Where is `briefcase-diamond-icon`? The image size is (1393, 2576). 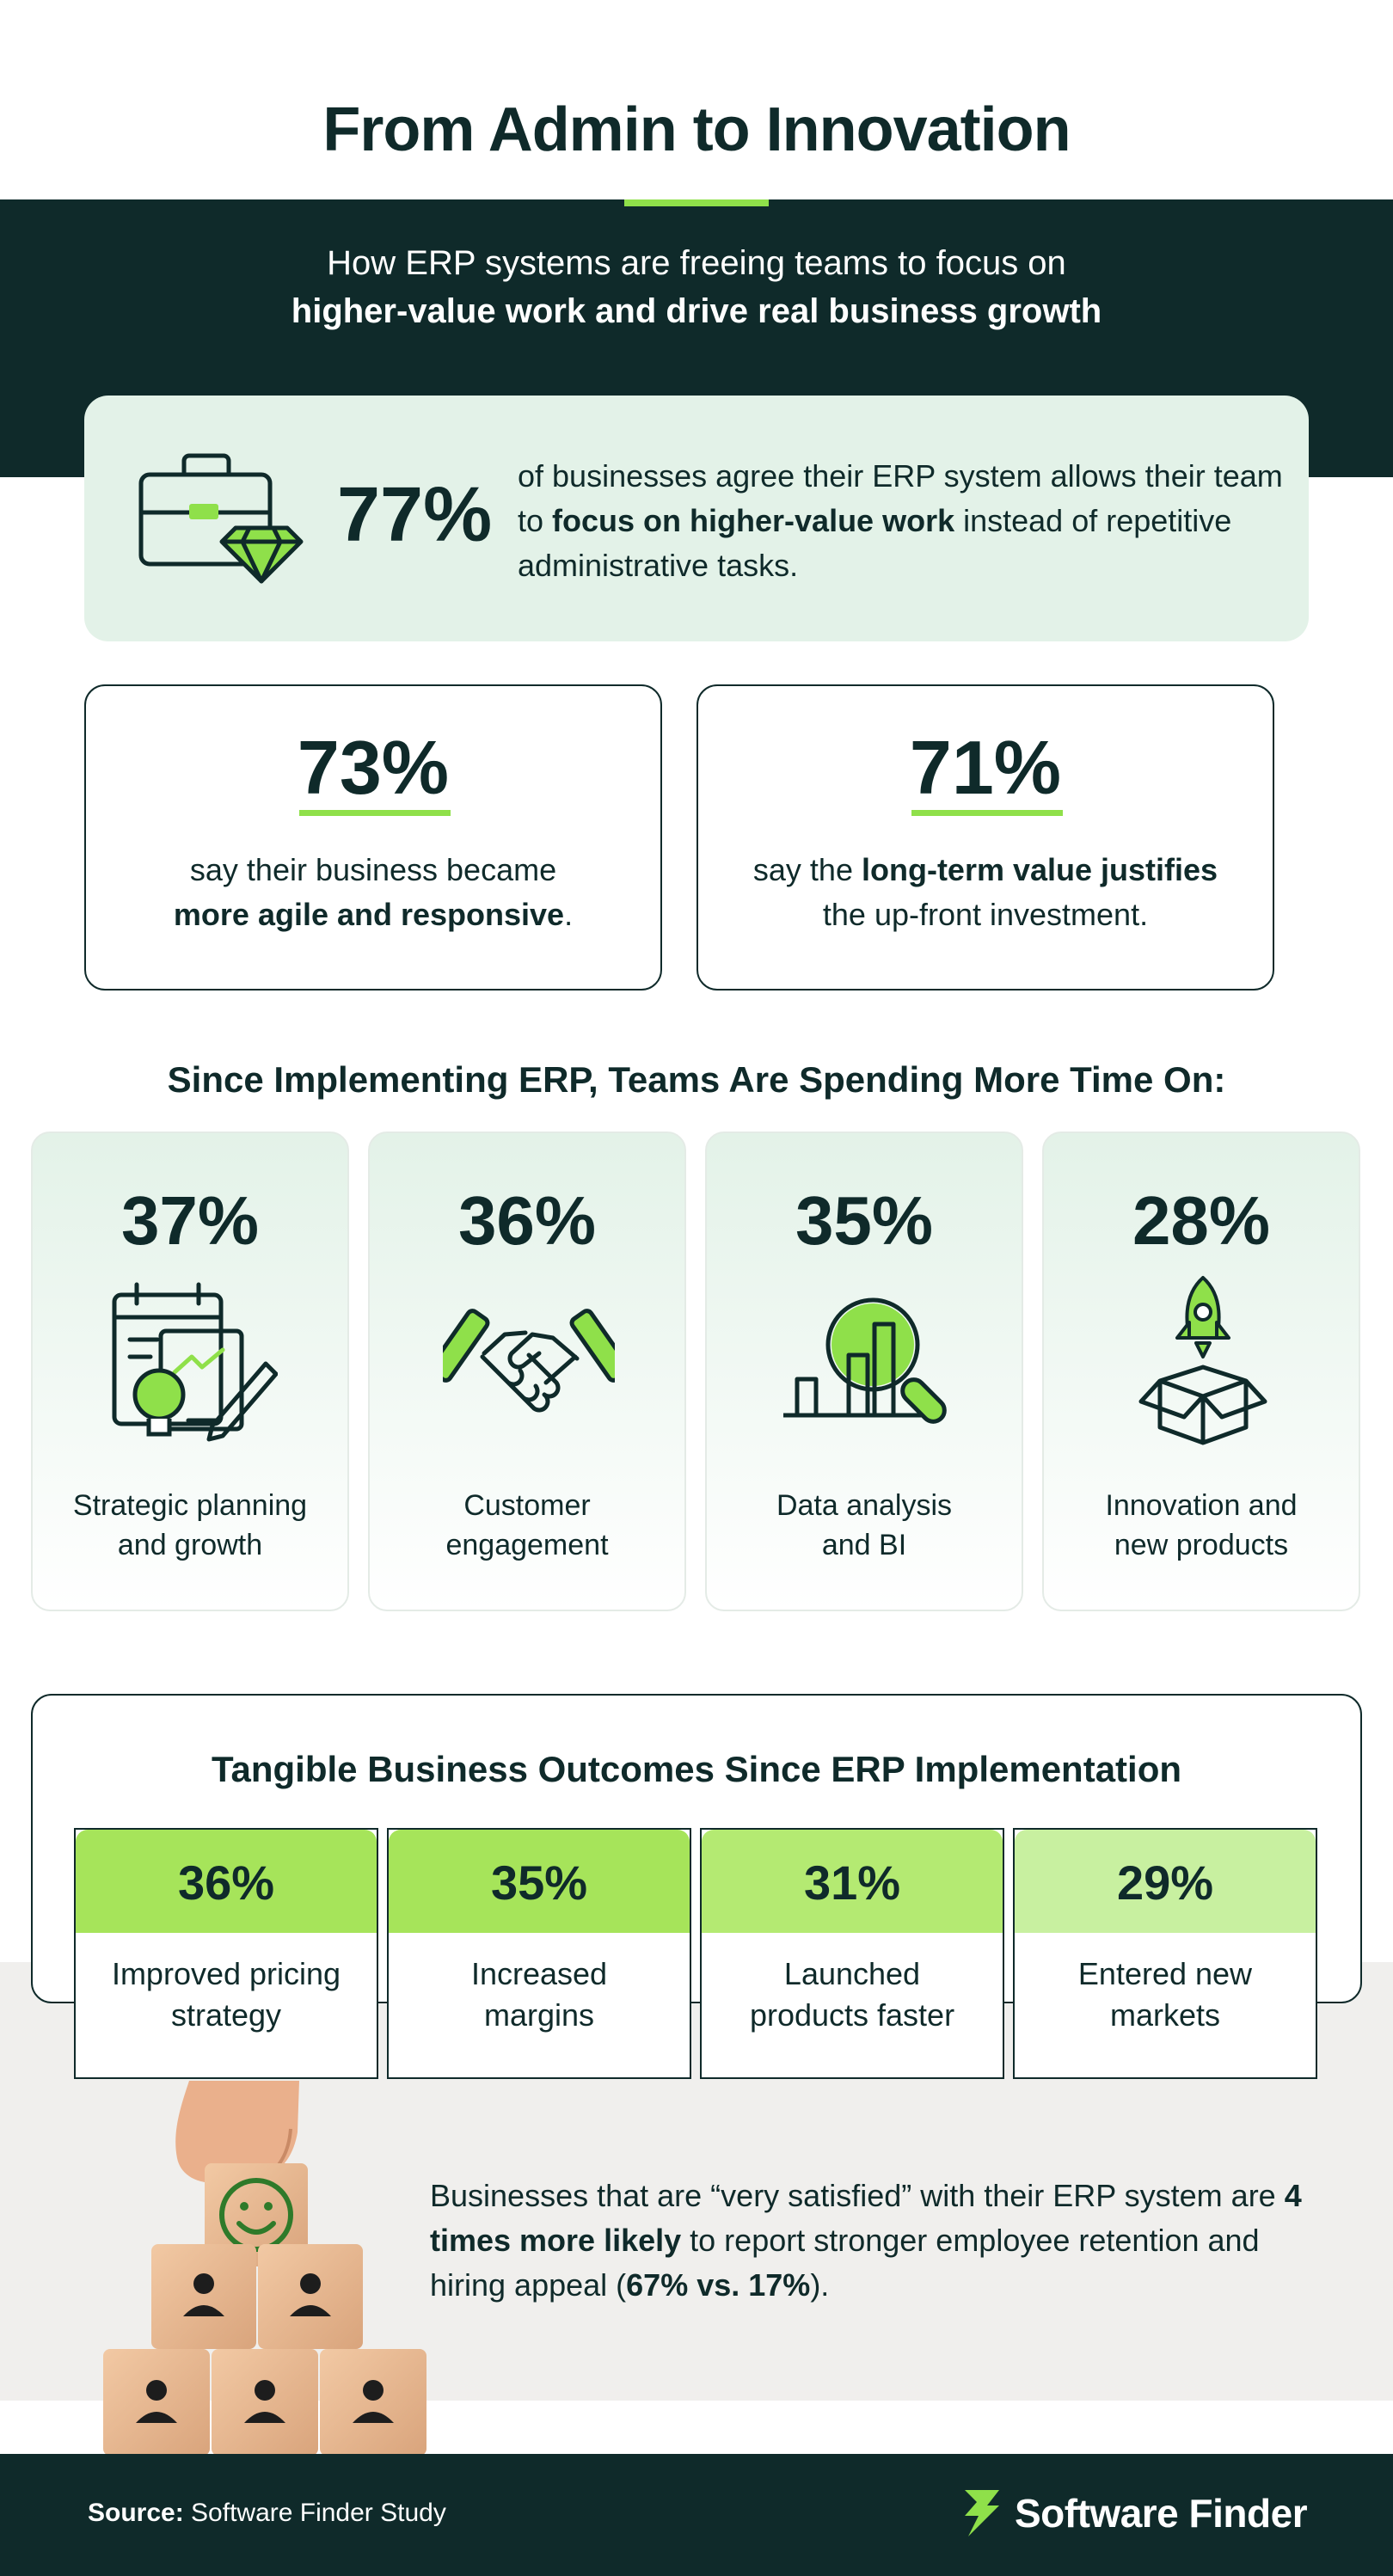
briefcase-diamond-icon is located at coordinates (221, 518).